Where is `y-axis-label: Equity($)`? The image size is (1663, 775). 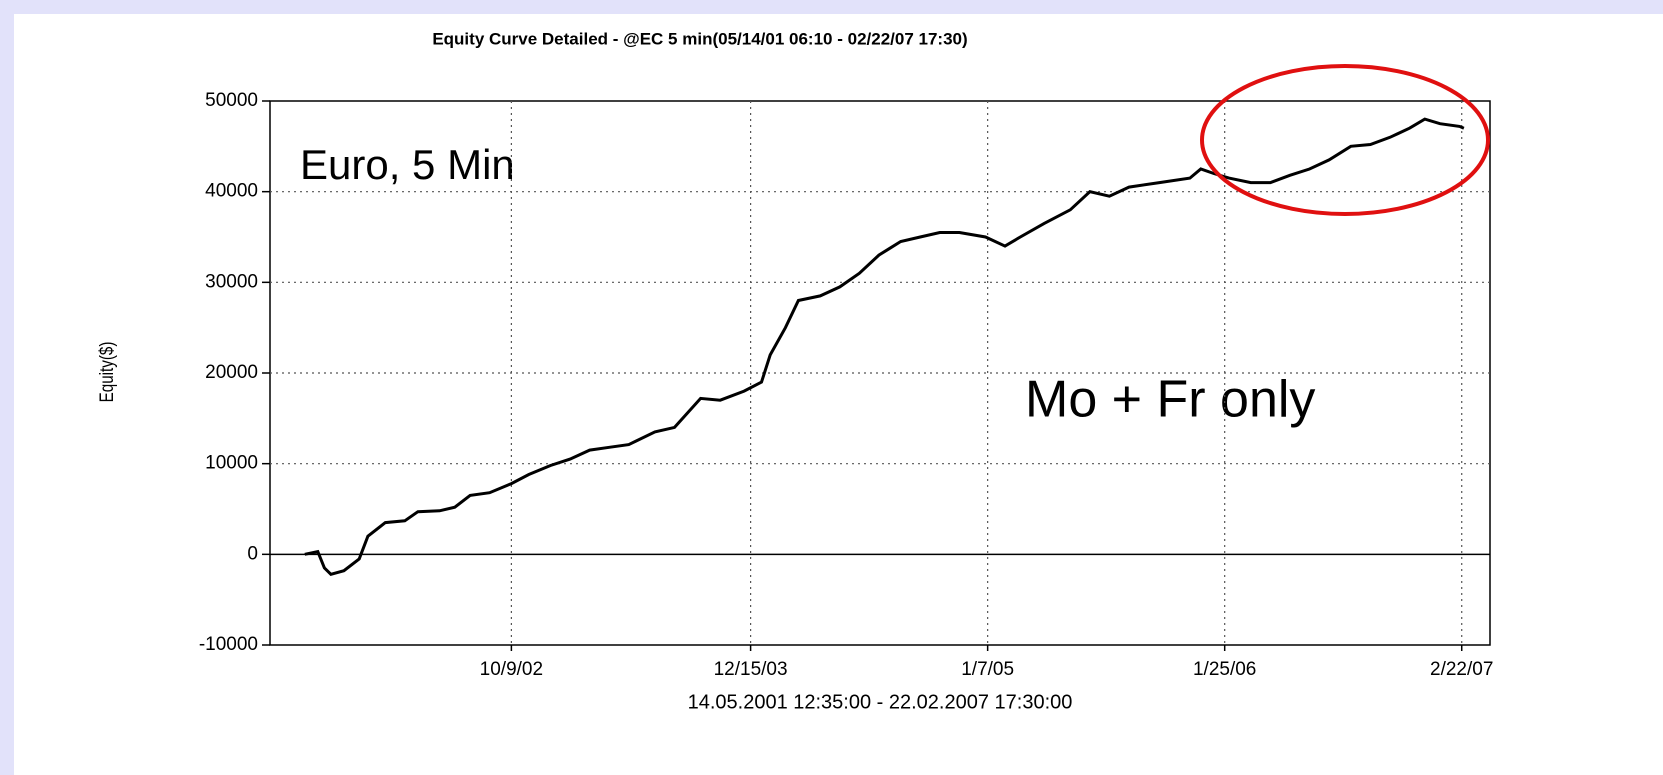 y-axis-label: Equity($) is located at coordinates (106, 372).